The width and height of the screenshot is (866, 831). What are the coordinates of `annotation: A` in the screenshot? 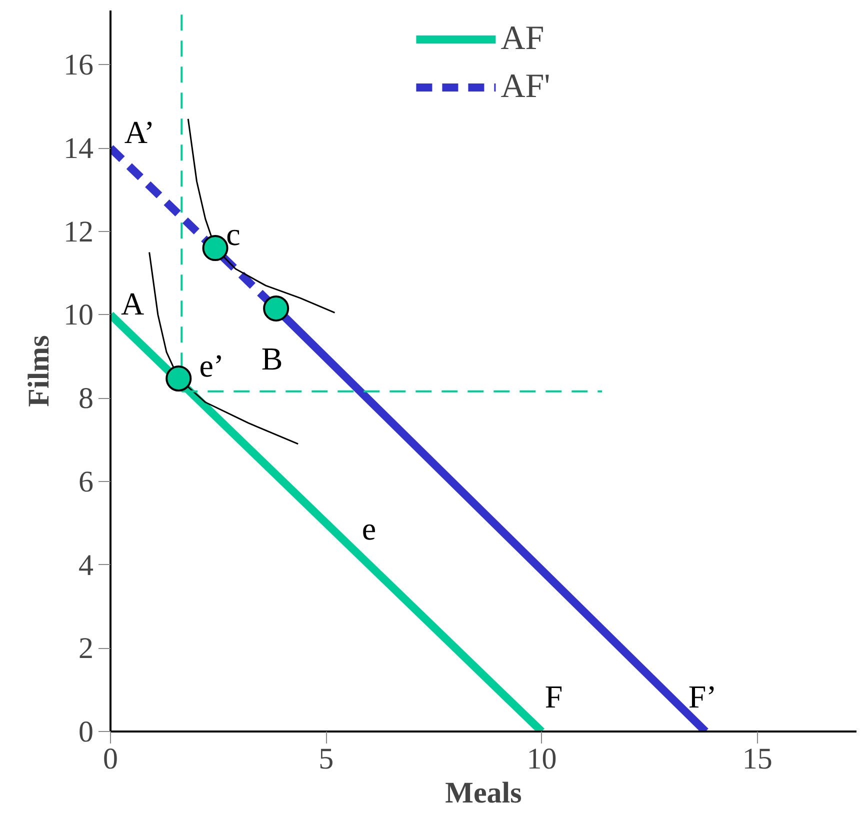 It's located at (132, 304).